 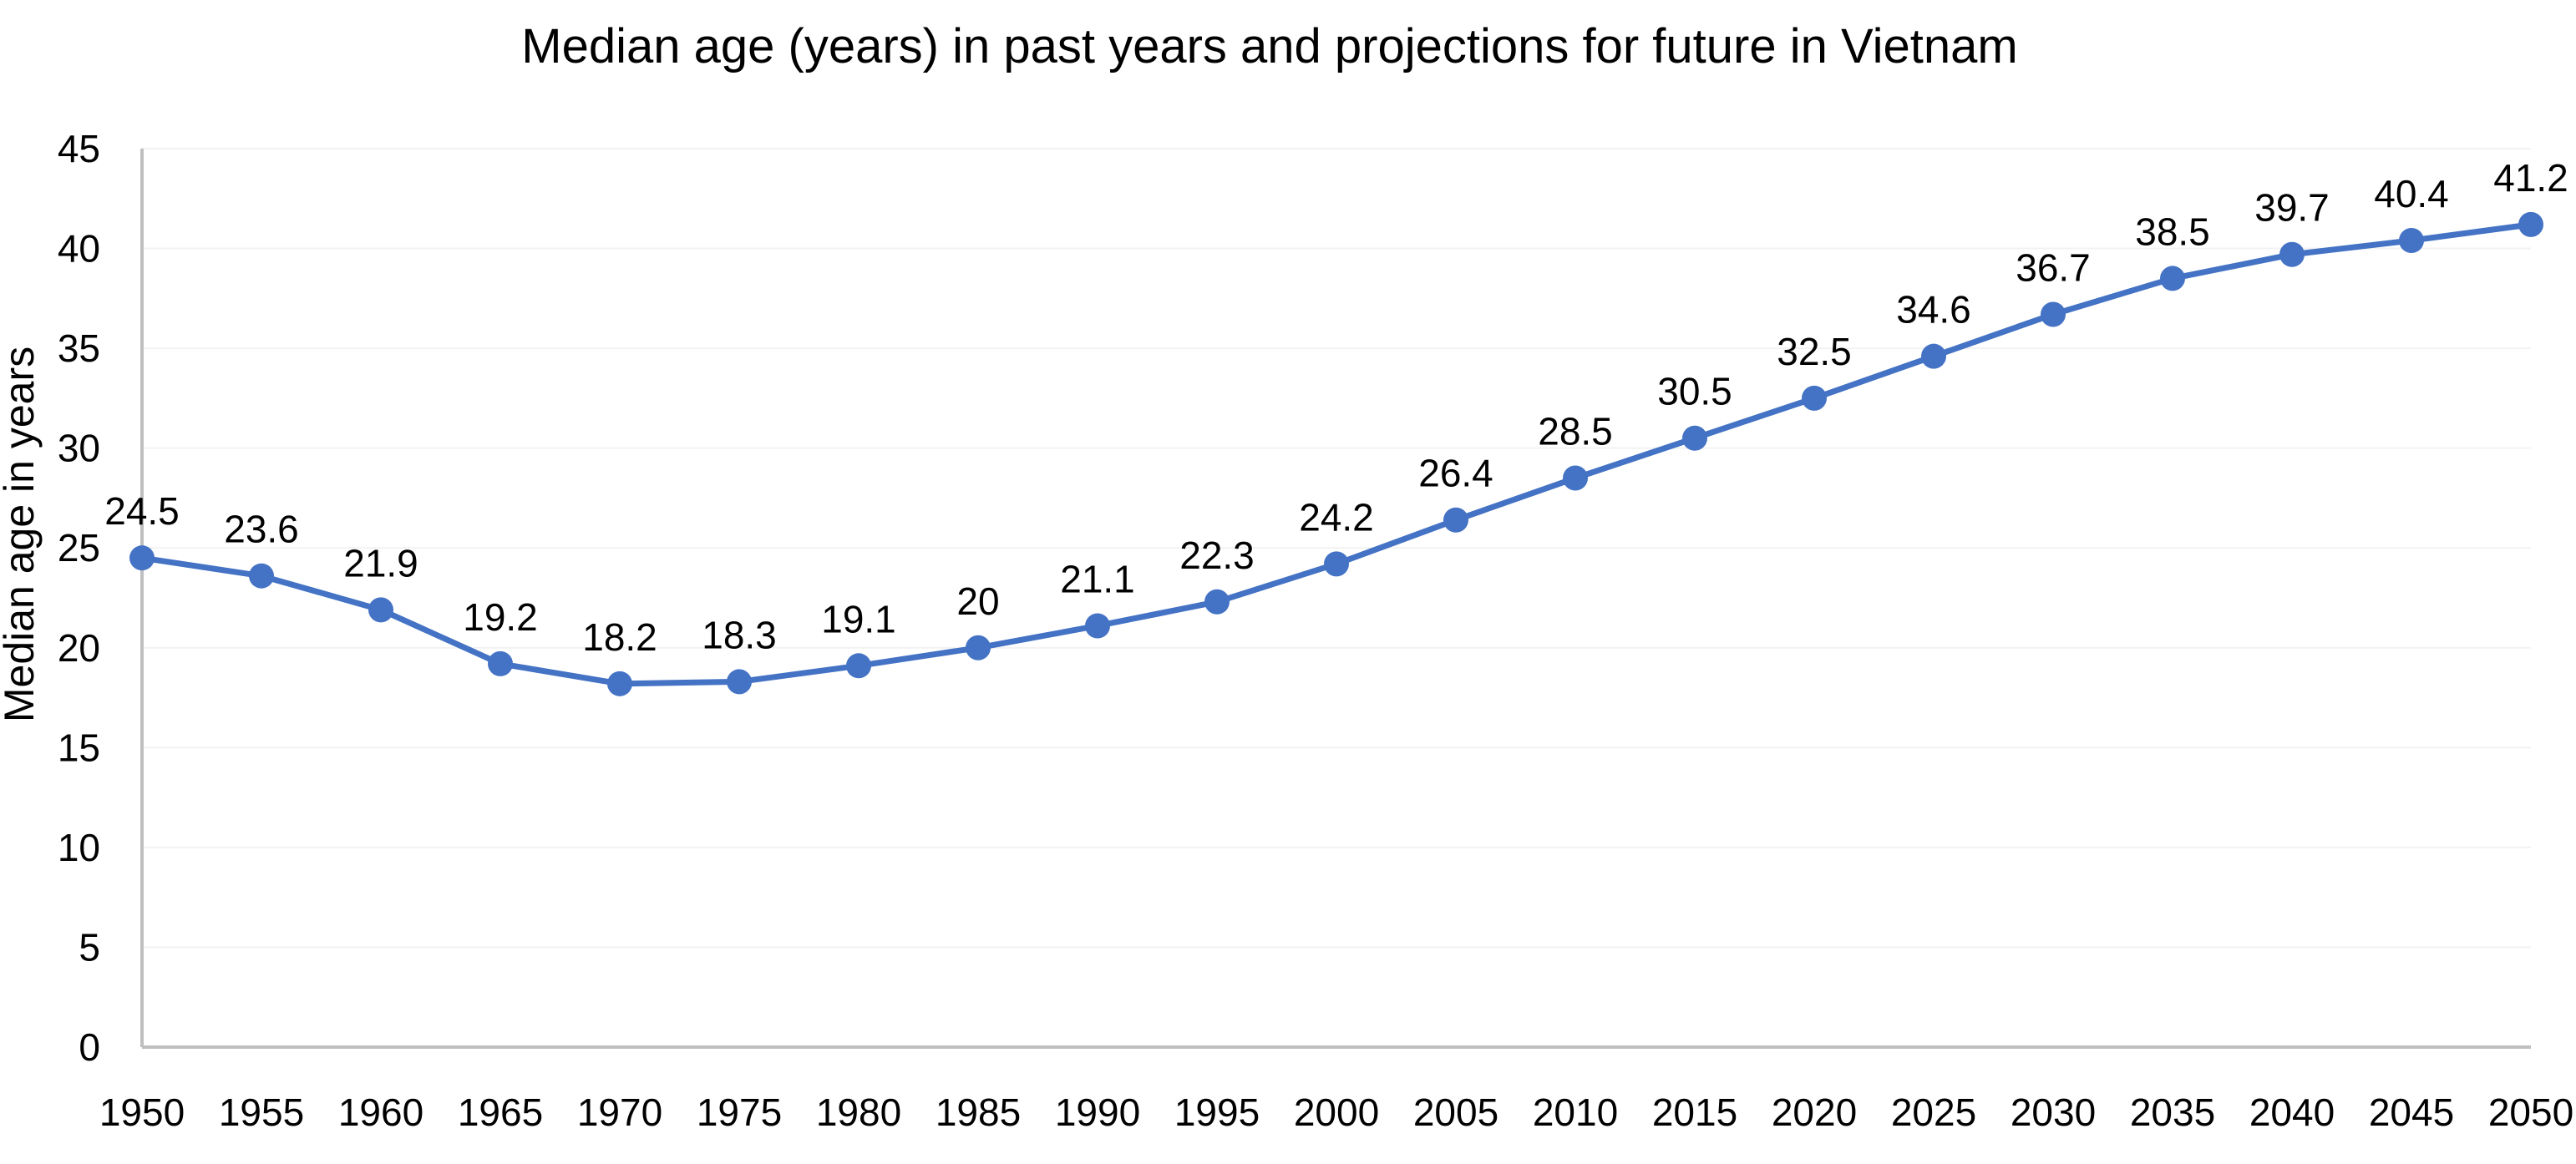 What do you see at coordinates (859, 618) in the screenshot?
I see `data-label-1980: 19.1` at bounding box center [859, 618].